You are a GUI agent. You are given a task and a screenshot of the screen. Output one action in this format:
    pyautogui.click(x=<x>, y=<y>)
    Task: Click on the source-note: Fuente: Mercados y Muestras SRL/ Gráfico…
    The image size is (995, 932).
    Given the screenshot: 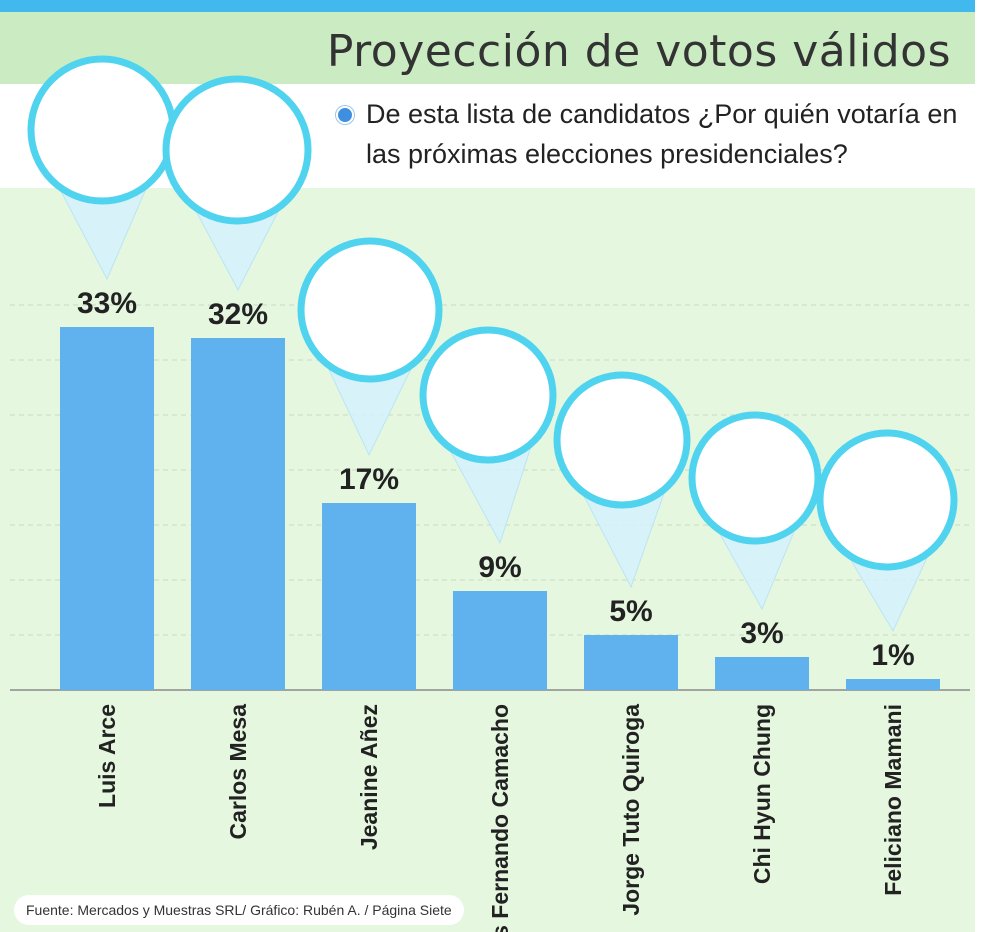 What is the action you would take?
    pyautogui.click(x=239, y=910)
    